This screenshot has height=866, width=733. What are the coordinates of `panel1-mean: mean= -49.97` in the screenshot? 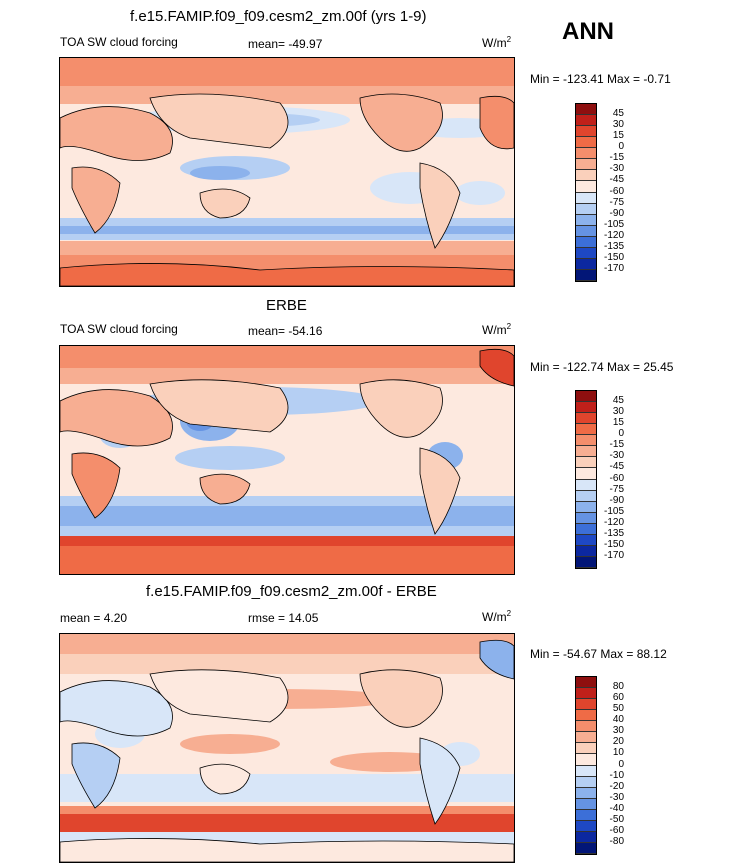 It's located at (285, 44).